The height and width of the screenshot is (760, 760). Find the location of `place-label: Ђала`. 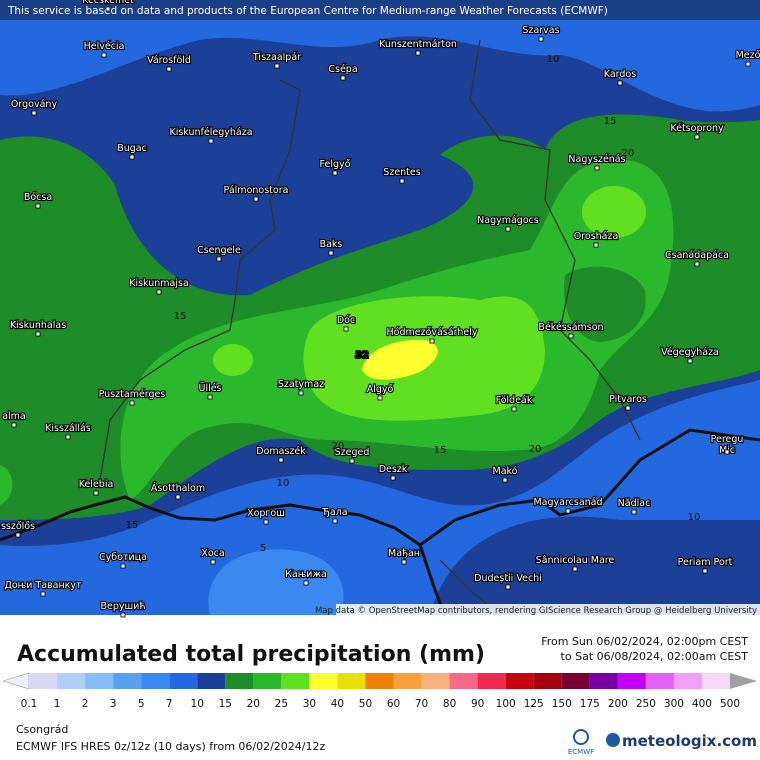

place-label: Ђала is located at coordinates (334, 512).